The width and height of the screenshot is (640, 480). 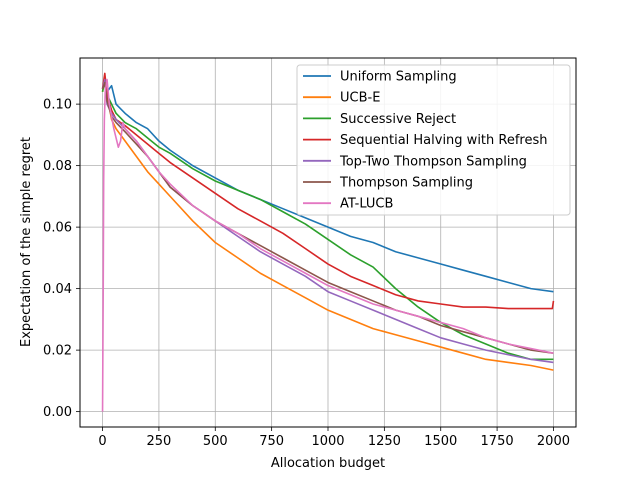 I want to click on y-tick-label: 0.08, so click(x=57, y=166).